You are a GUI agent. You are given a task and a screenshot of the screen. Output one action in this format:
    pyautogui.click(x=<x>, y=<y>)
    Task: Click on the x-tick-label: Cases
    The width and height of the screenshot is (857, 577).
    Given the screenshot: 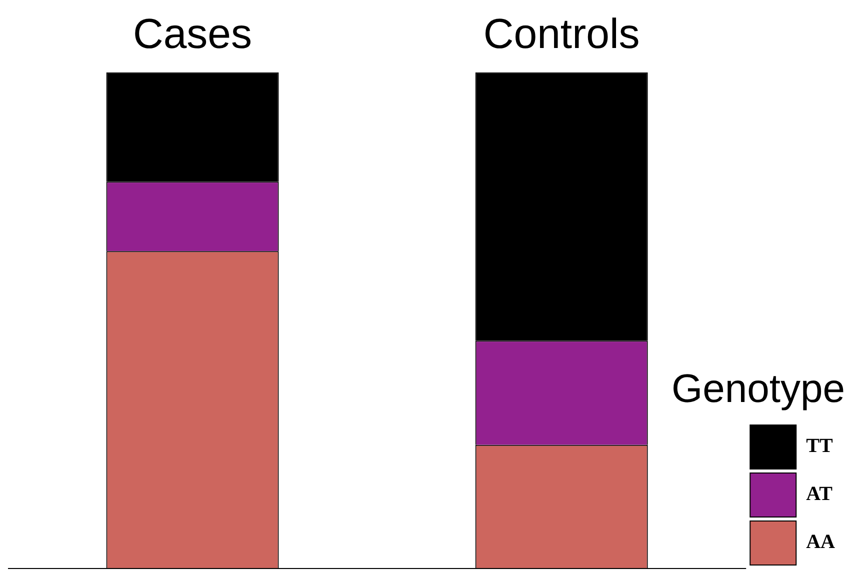 What is the action you would take?
    pyautogui.click(x=192, y=33)
    